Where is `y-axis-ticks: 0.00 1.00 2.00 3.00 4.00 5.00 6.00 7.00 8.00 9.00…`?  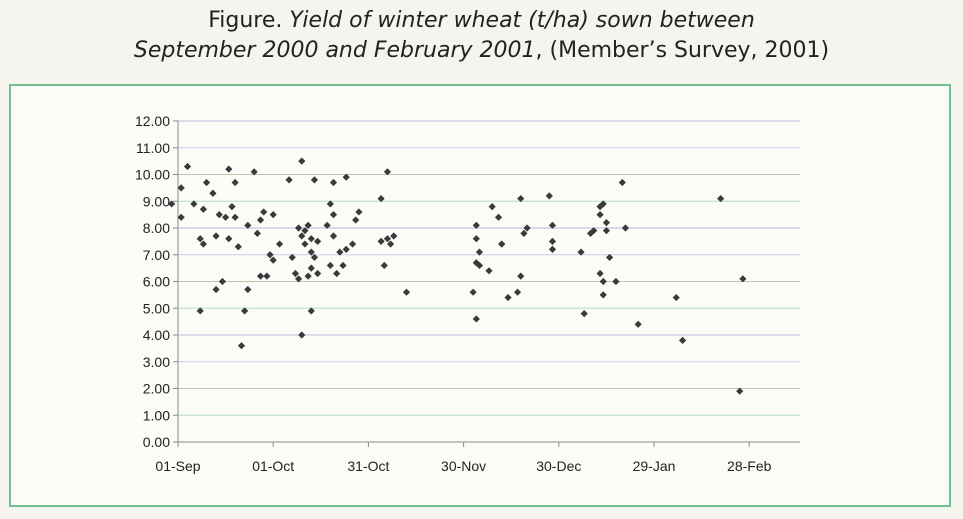
y-axis-ticks: 0.00 1.00 2.00 3.00 4.00 5.00 6.00 7.00 8.00 9.00… is located at coordinates (156, 281).